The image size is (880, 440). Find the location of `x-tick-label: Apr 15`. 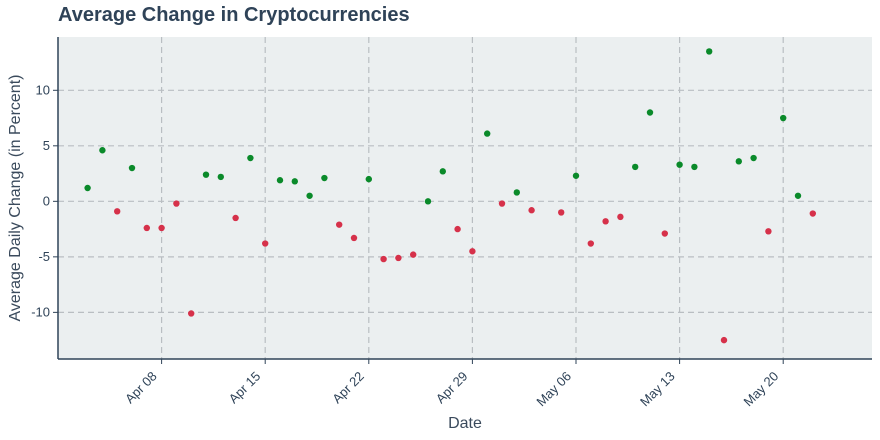

x-tick-label: Apr 15 is located at coordinates (245, 388).